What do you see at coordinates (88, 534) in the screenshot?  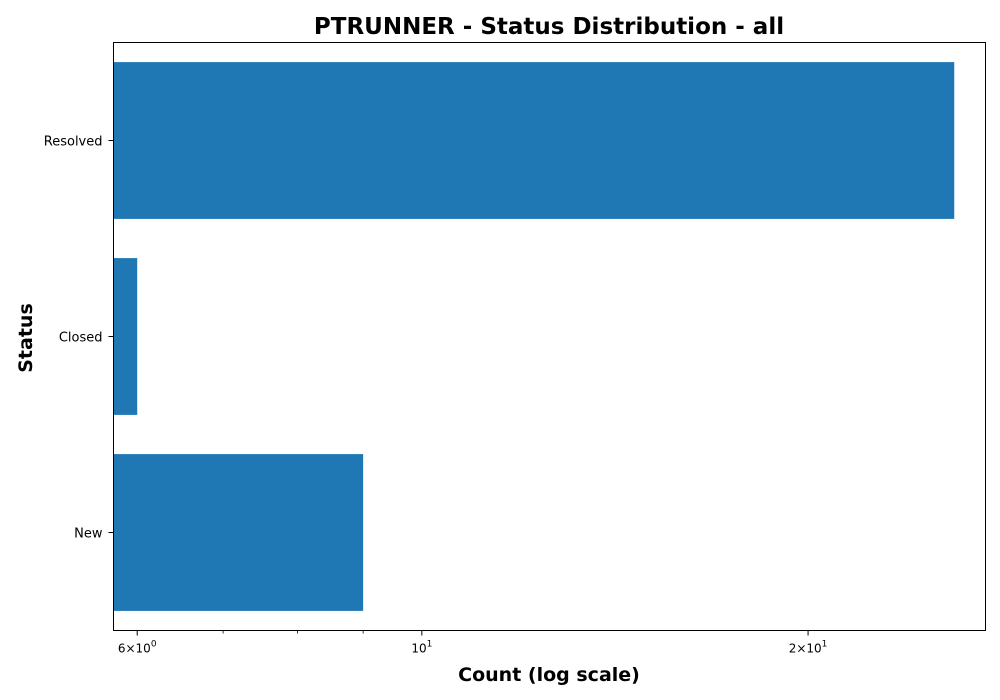 I see `y-tick-label-new: New` at bounding box center [88, 534].